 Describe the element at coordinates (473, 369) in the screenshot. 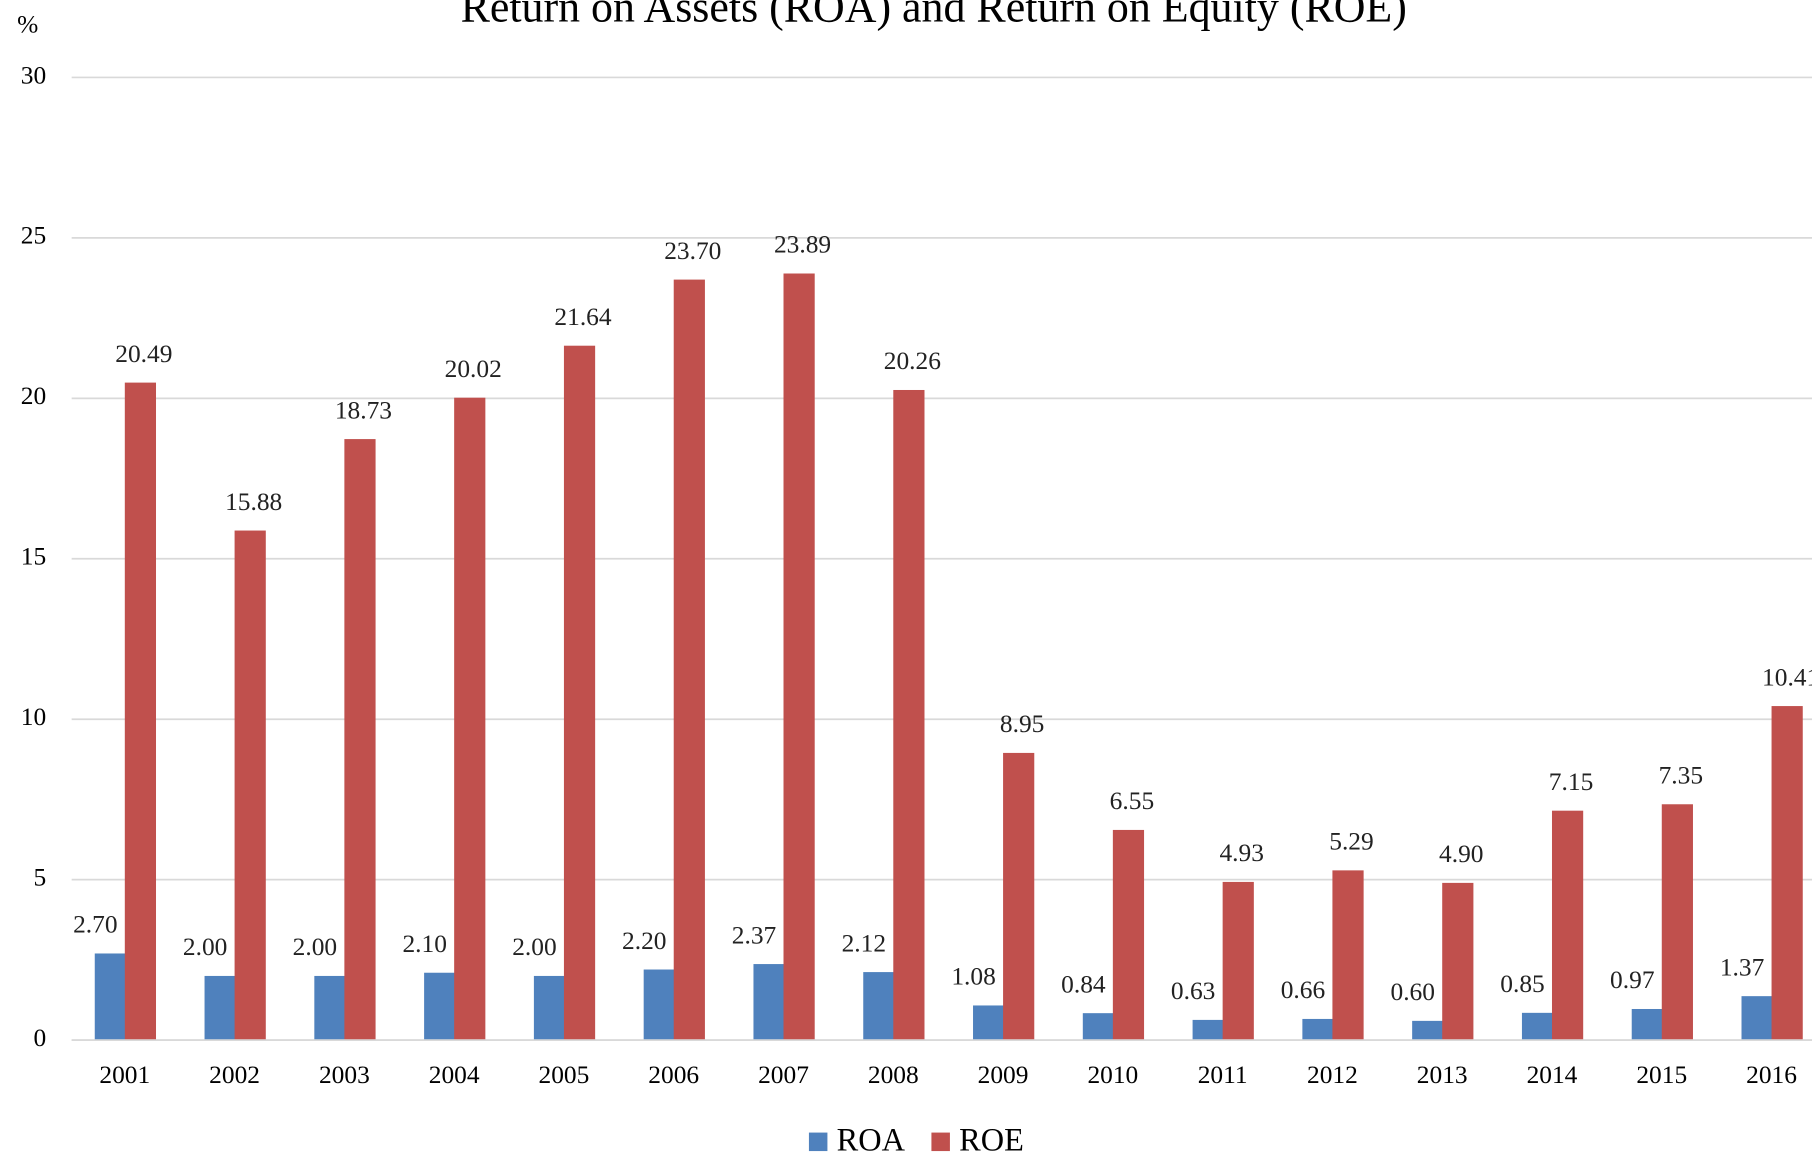

I see `data-label: 20.02` at that location.